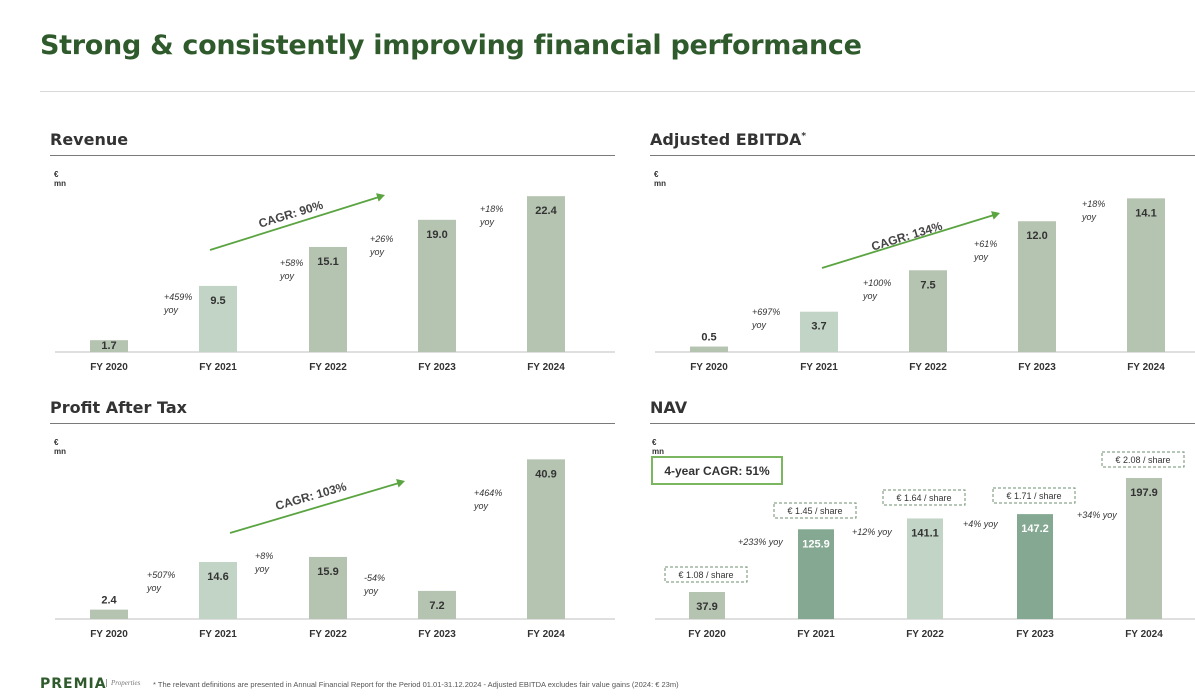 The height and width of the screenshot is (699, 1195). What do you see at coordinates (922, 423) in the screenshot?
I see `nav-title-rule` at bounding box center [922, 423].